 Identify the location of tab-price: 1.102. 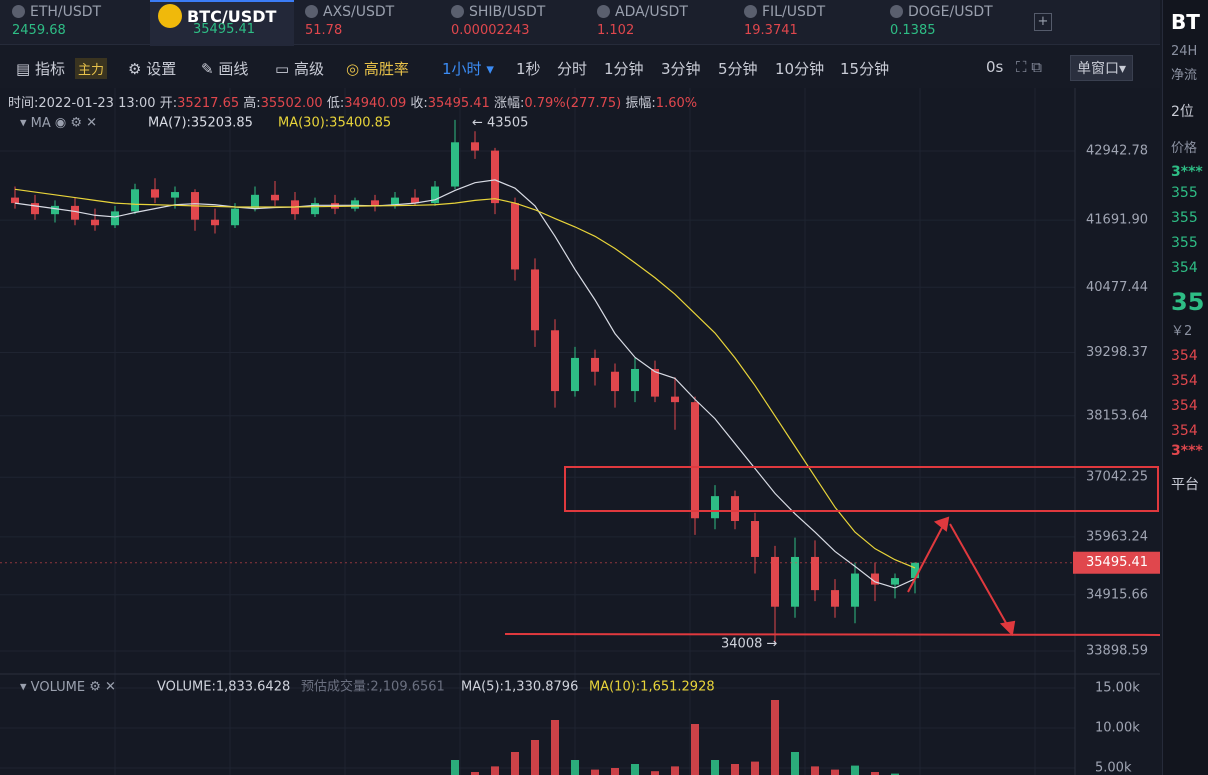
(616, 30).